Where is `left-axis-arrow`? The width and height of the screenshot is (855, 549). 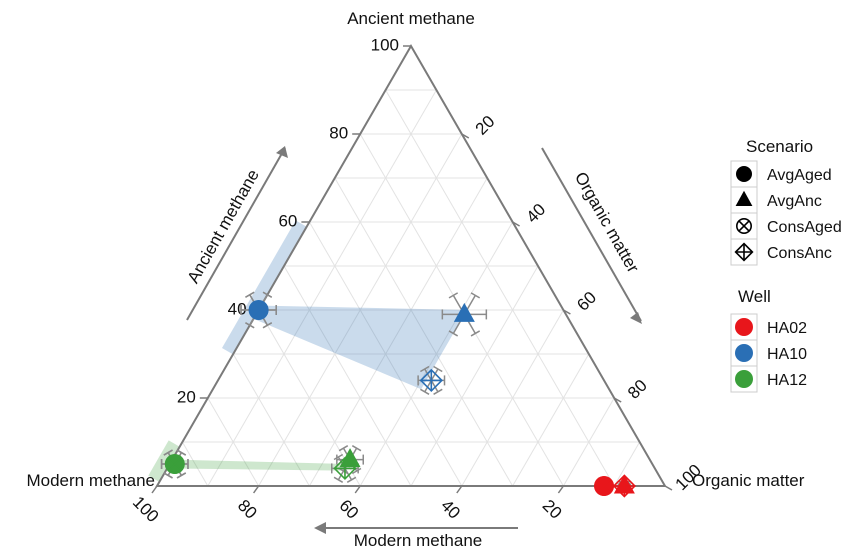
left-axis-arrow is located at coordinates (236, 234).